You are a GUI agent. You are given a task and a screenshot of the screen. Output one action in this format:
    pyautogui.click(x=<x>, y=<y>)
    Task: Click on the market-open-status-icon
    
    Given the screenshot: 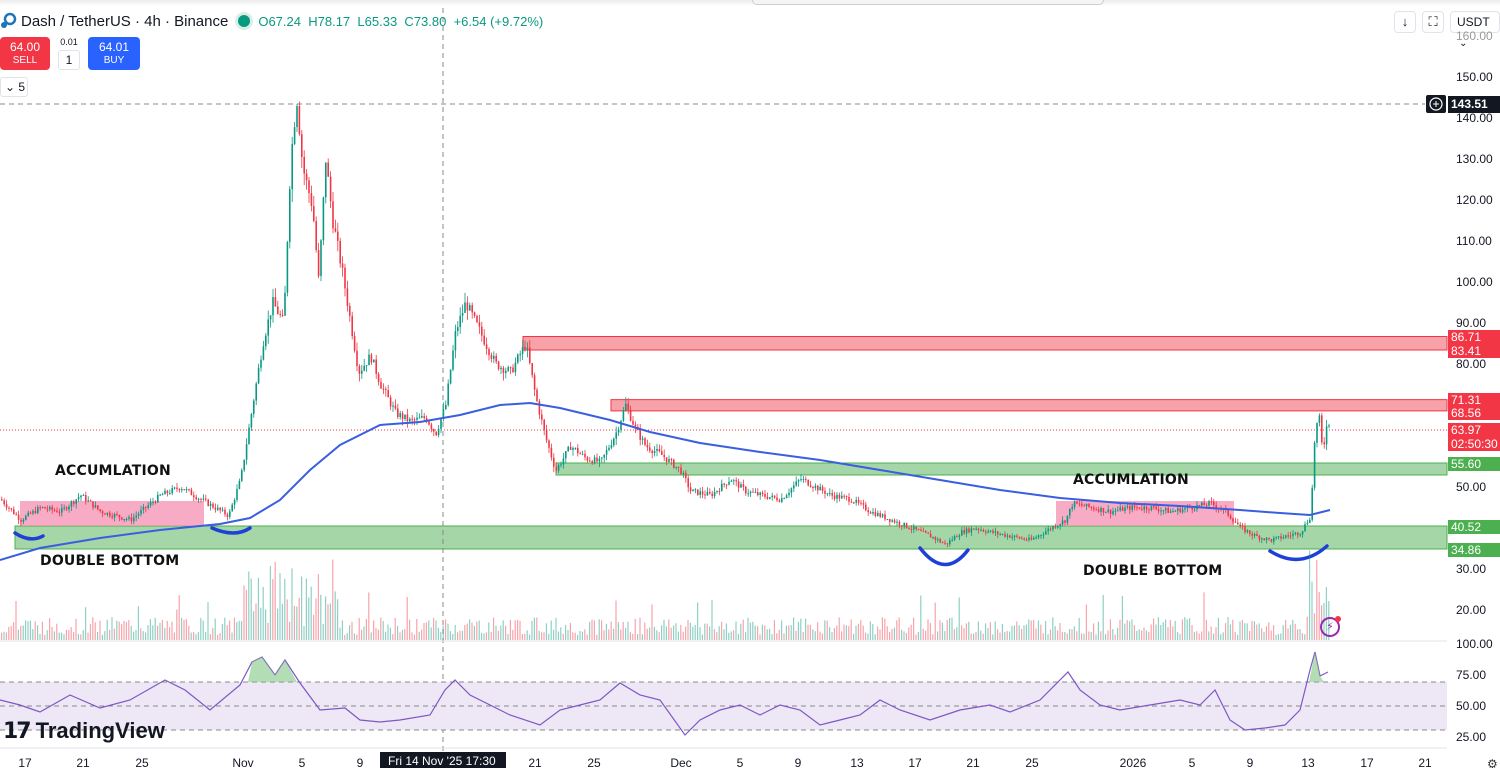 What is the action you would take?
    pyautogui.click(x=244, y=21)
    